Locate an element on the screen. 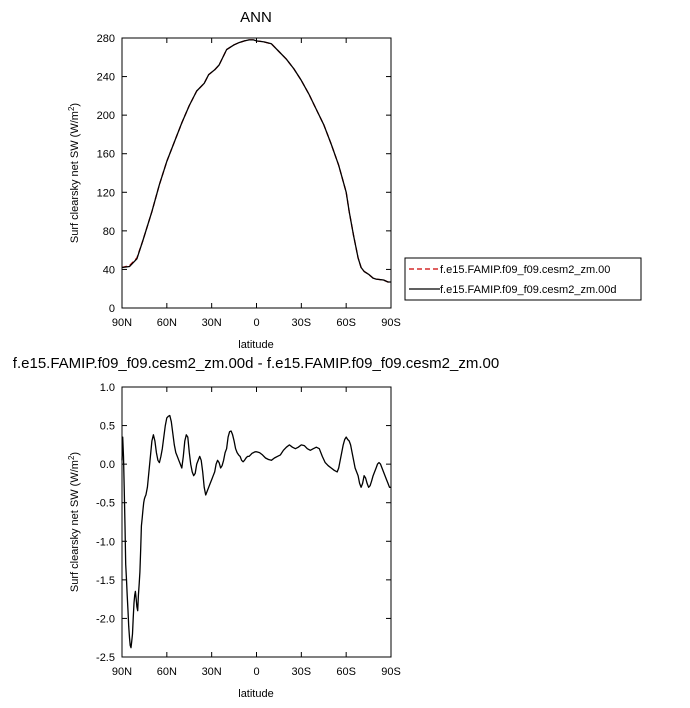 This screenshot has width=690, height=708. y-tick-label-7: 280 is located at coordinates (106, 39).